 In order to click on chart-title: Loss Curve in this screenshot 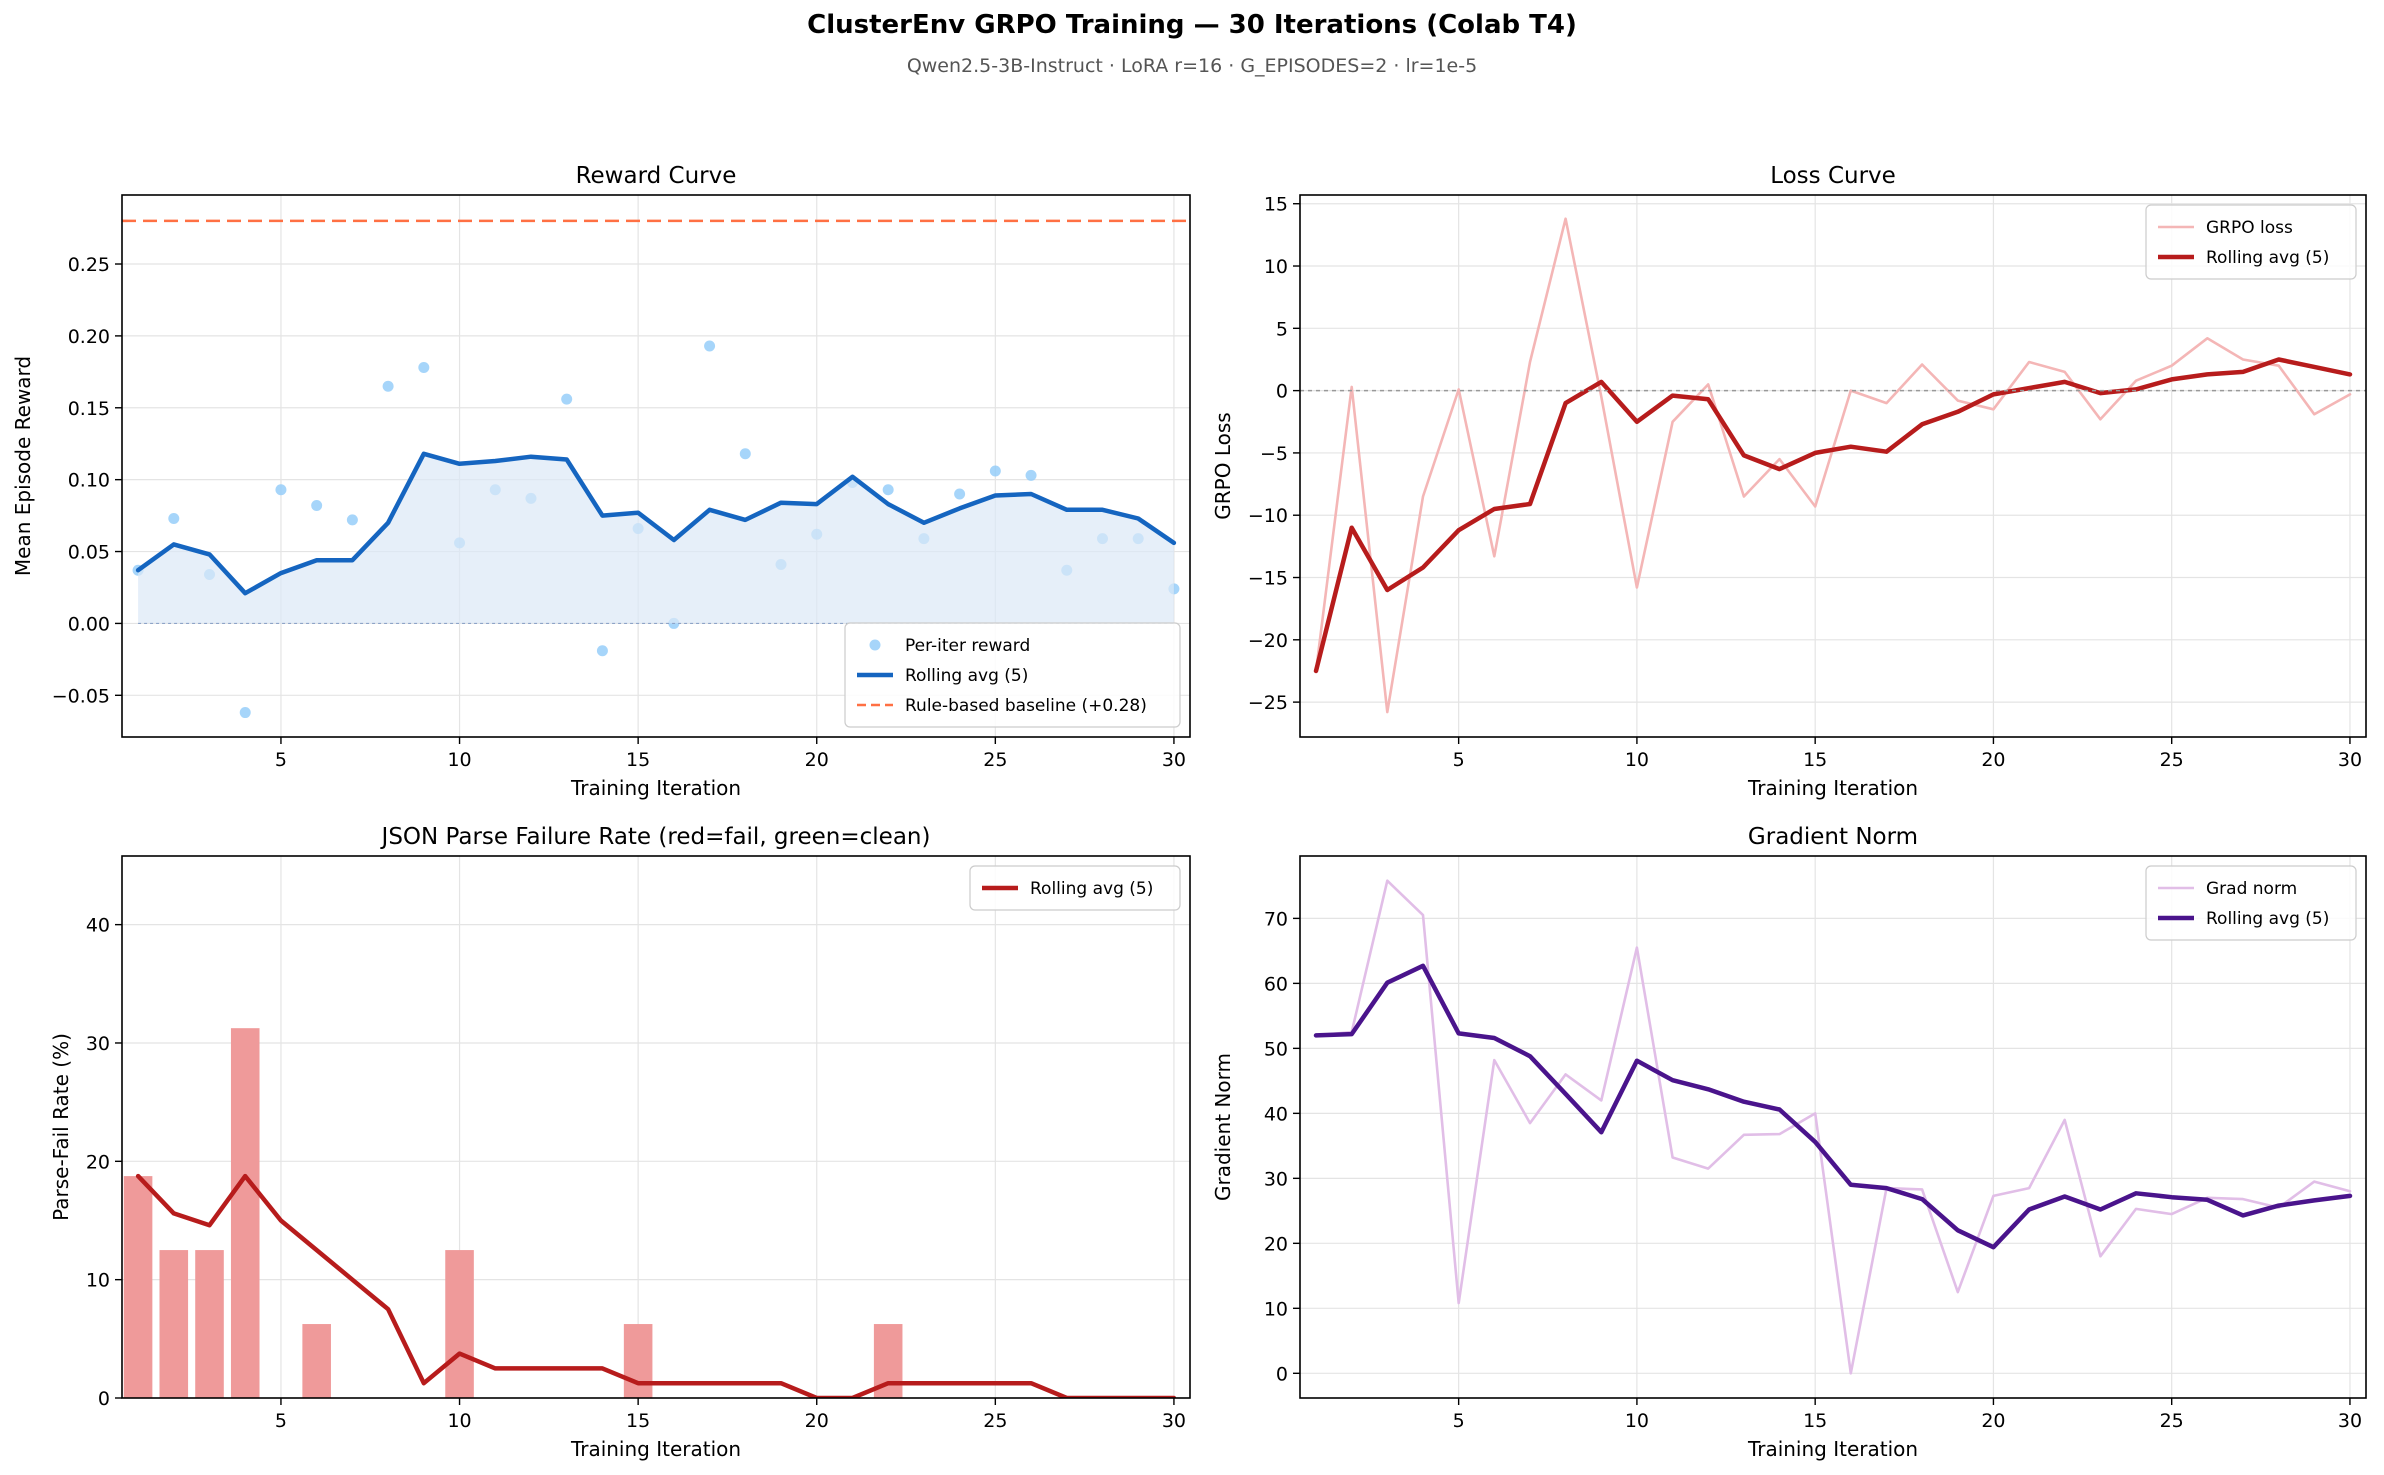, I will do `click(1833, 176)`.